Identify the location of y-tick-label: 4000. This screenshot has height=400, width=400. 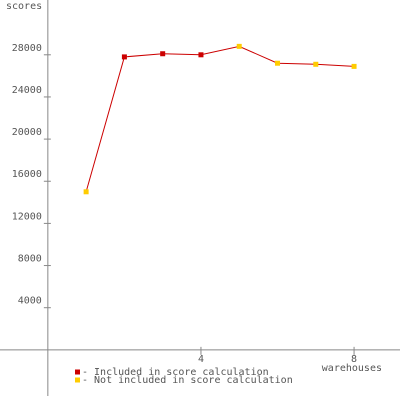
(30, 301).